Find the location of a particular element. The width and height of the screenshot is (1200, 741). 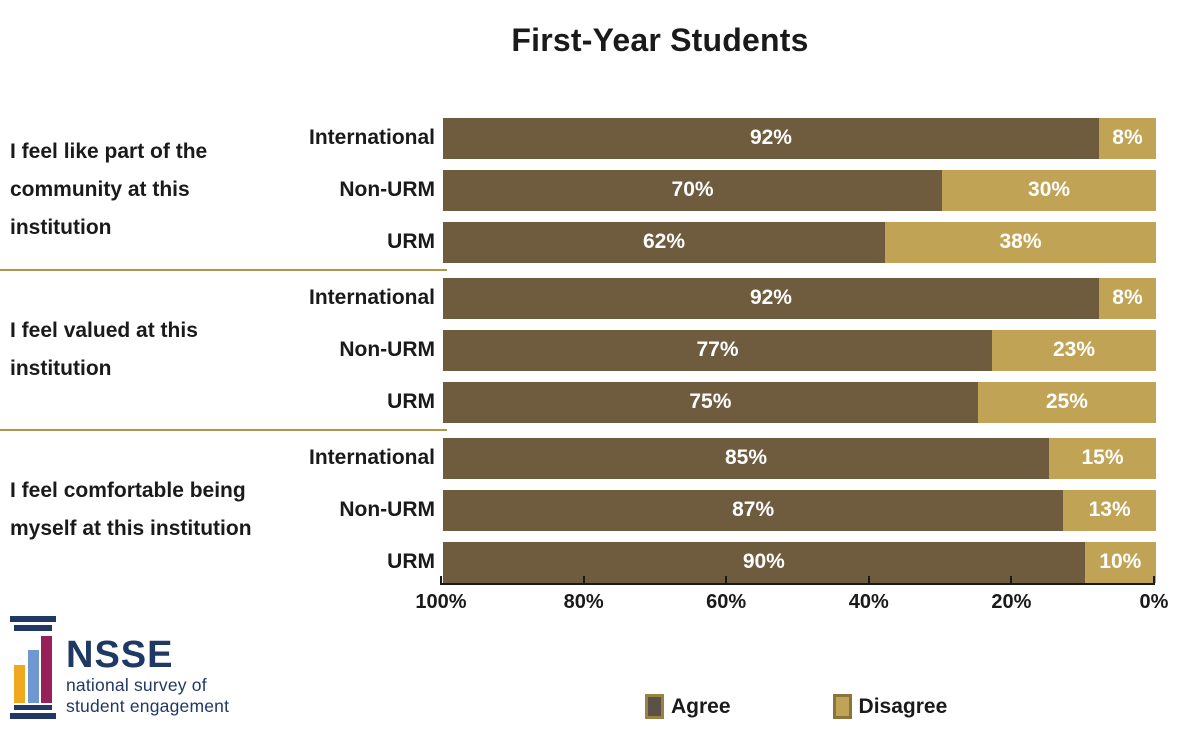

disagree-segment: 25% is located at coordinates (1066, 402).